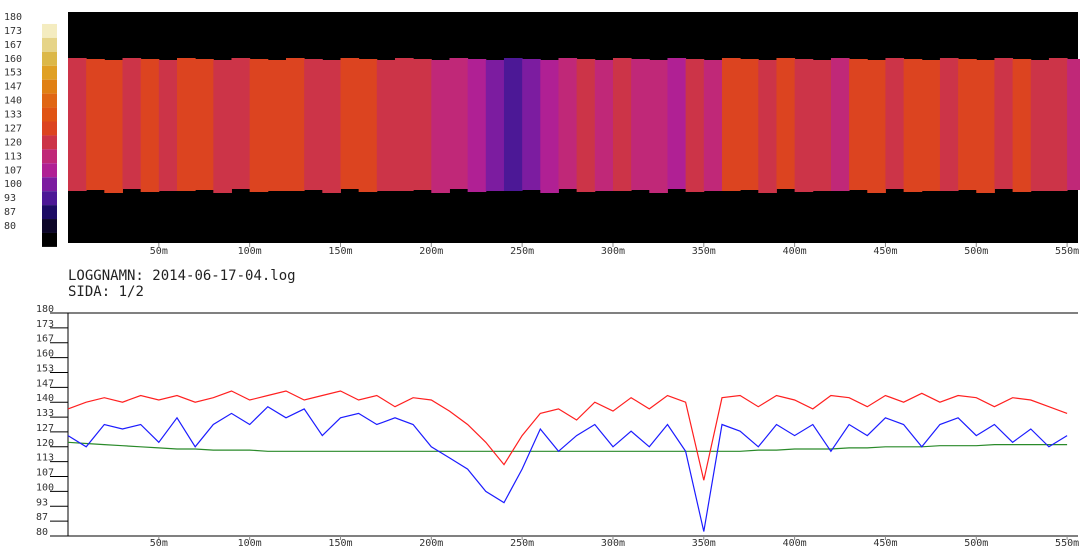 Image resolution: width=1080 pixels, height=548 pixels. Describe the element at coordinates (45, 383) in the screenshot. I see `y-tick-label: 147` at that location.